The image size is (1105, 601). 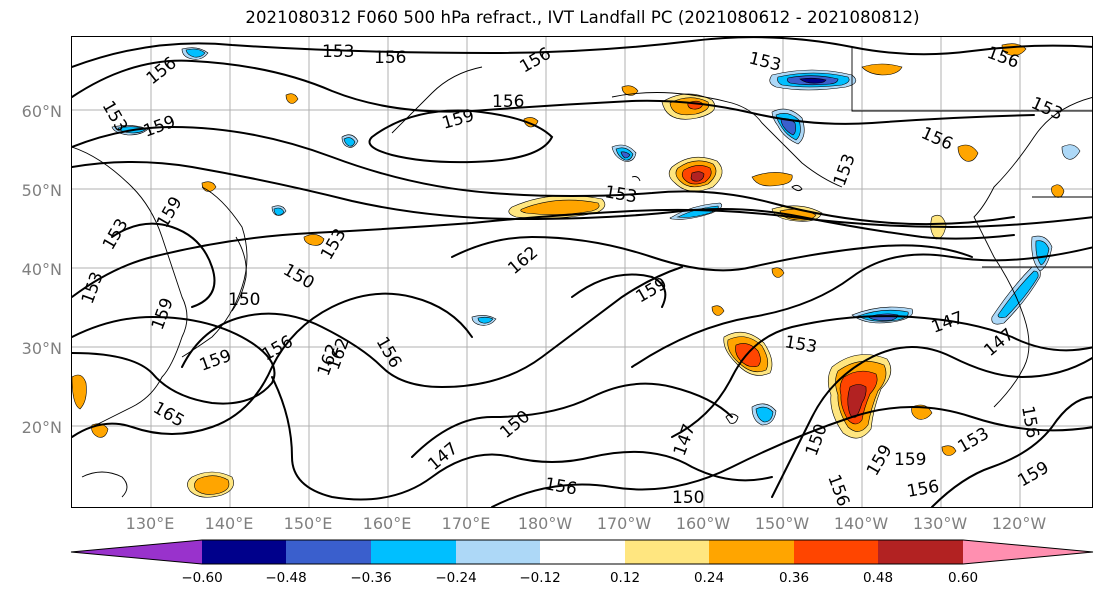 I want to click on colorbar-tick-label: 0.36, so click(x=794, y=578).